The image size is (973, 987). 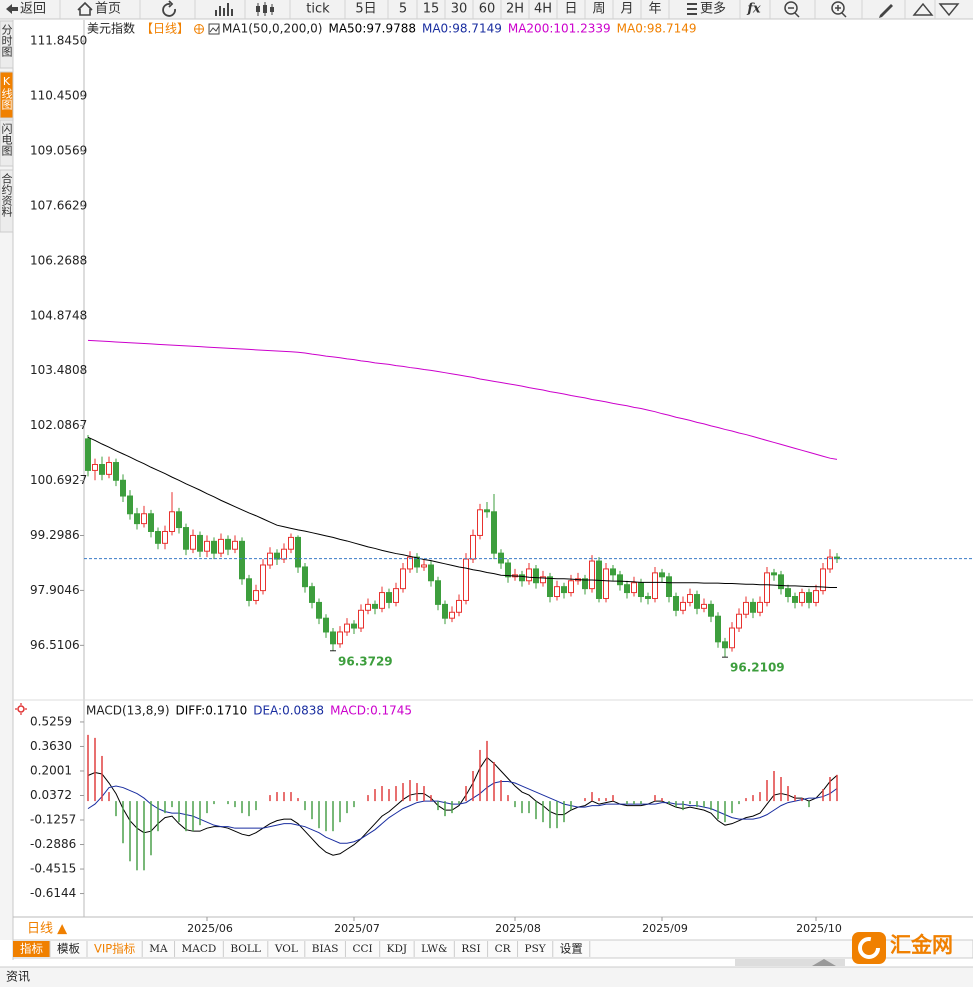 What do you see at coordinates (362, 949) in the screenshot?
I see `indicator-tab: CCI` at bounding box center [362, 949].